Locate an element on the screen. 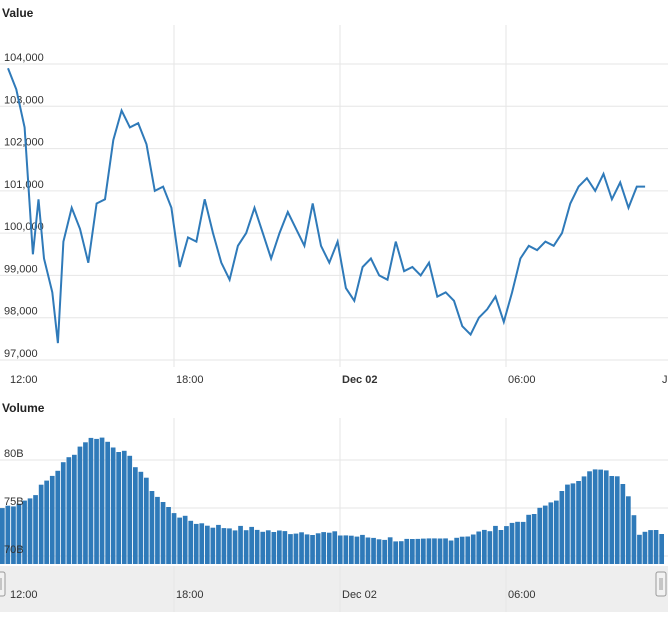 The image size is (668, 617). value-y-tick-label: 98,000 is located at coordinates (21, 312).